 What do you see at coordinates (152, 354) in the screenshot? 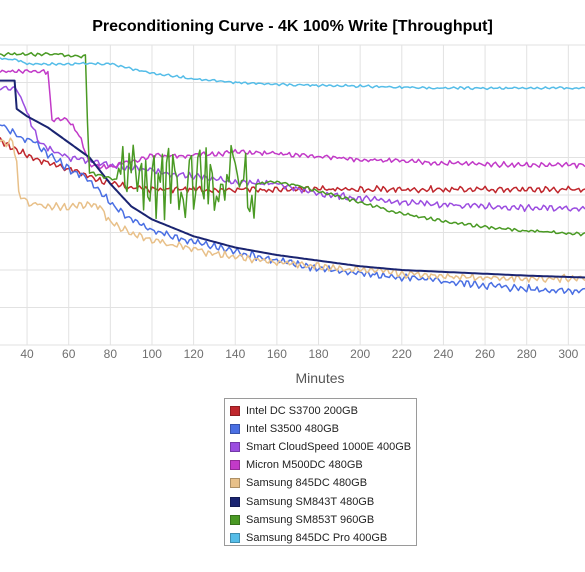
I see `x-tick-label: 100` at bounding box center [152, 354].